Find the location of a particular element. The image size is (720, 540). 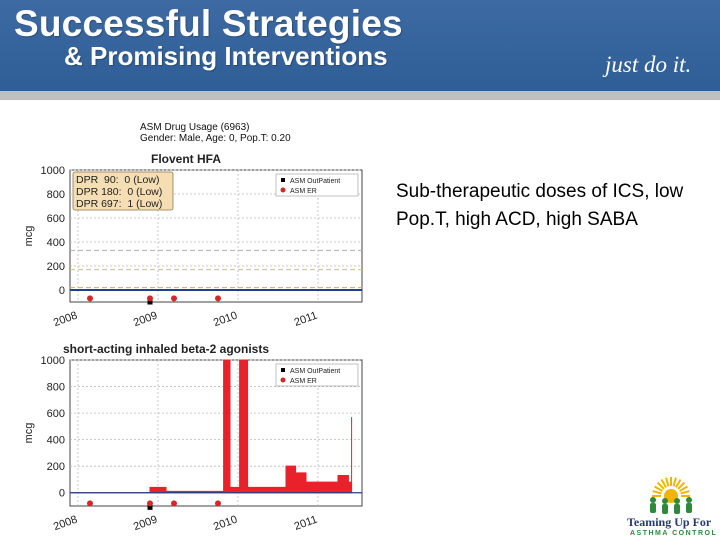

chart-title: short-acting inhaled beta-2 agonists is located at coordinates (166, 349).